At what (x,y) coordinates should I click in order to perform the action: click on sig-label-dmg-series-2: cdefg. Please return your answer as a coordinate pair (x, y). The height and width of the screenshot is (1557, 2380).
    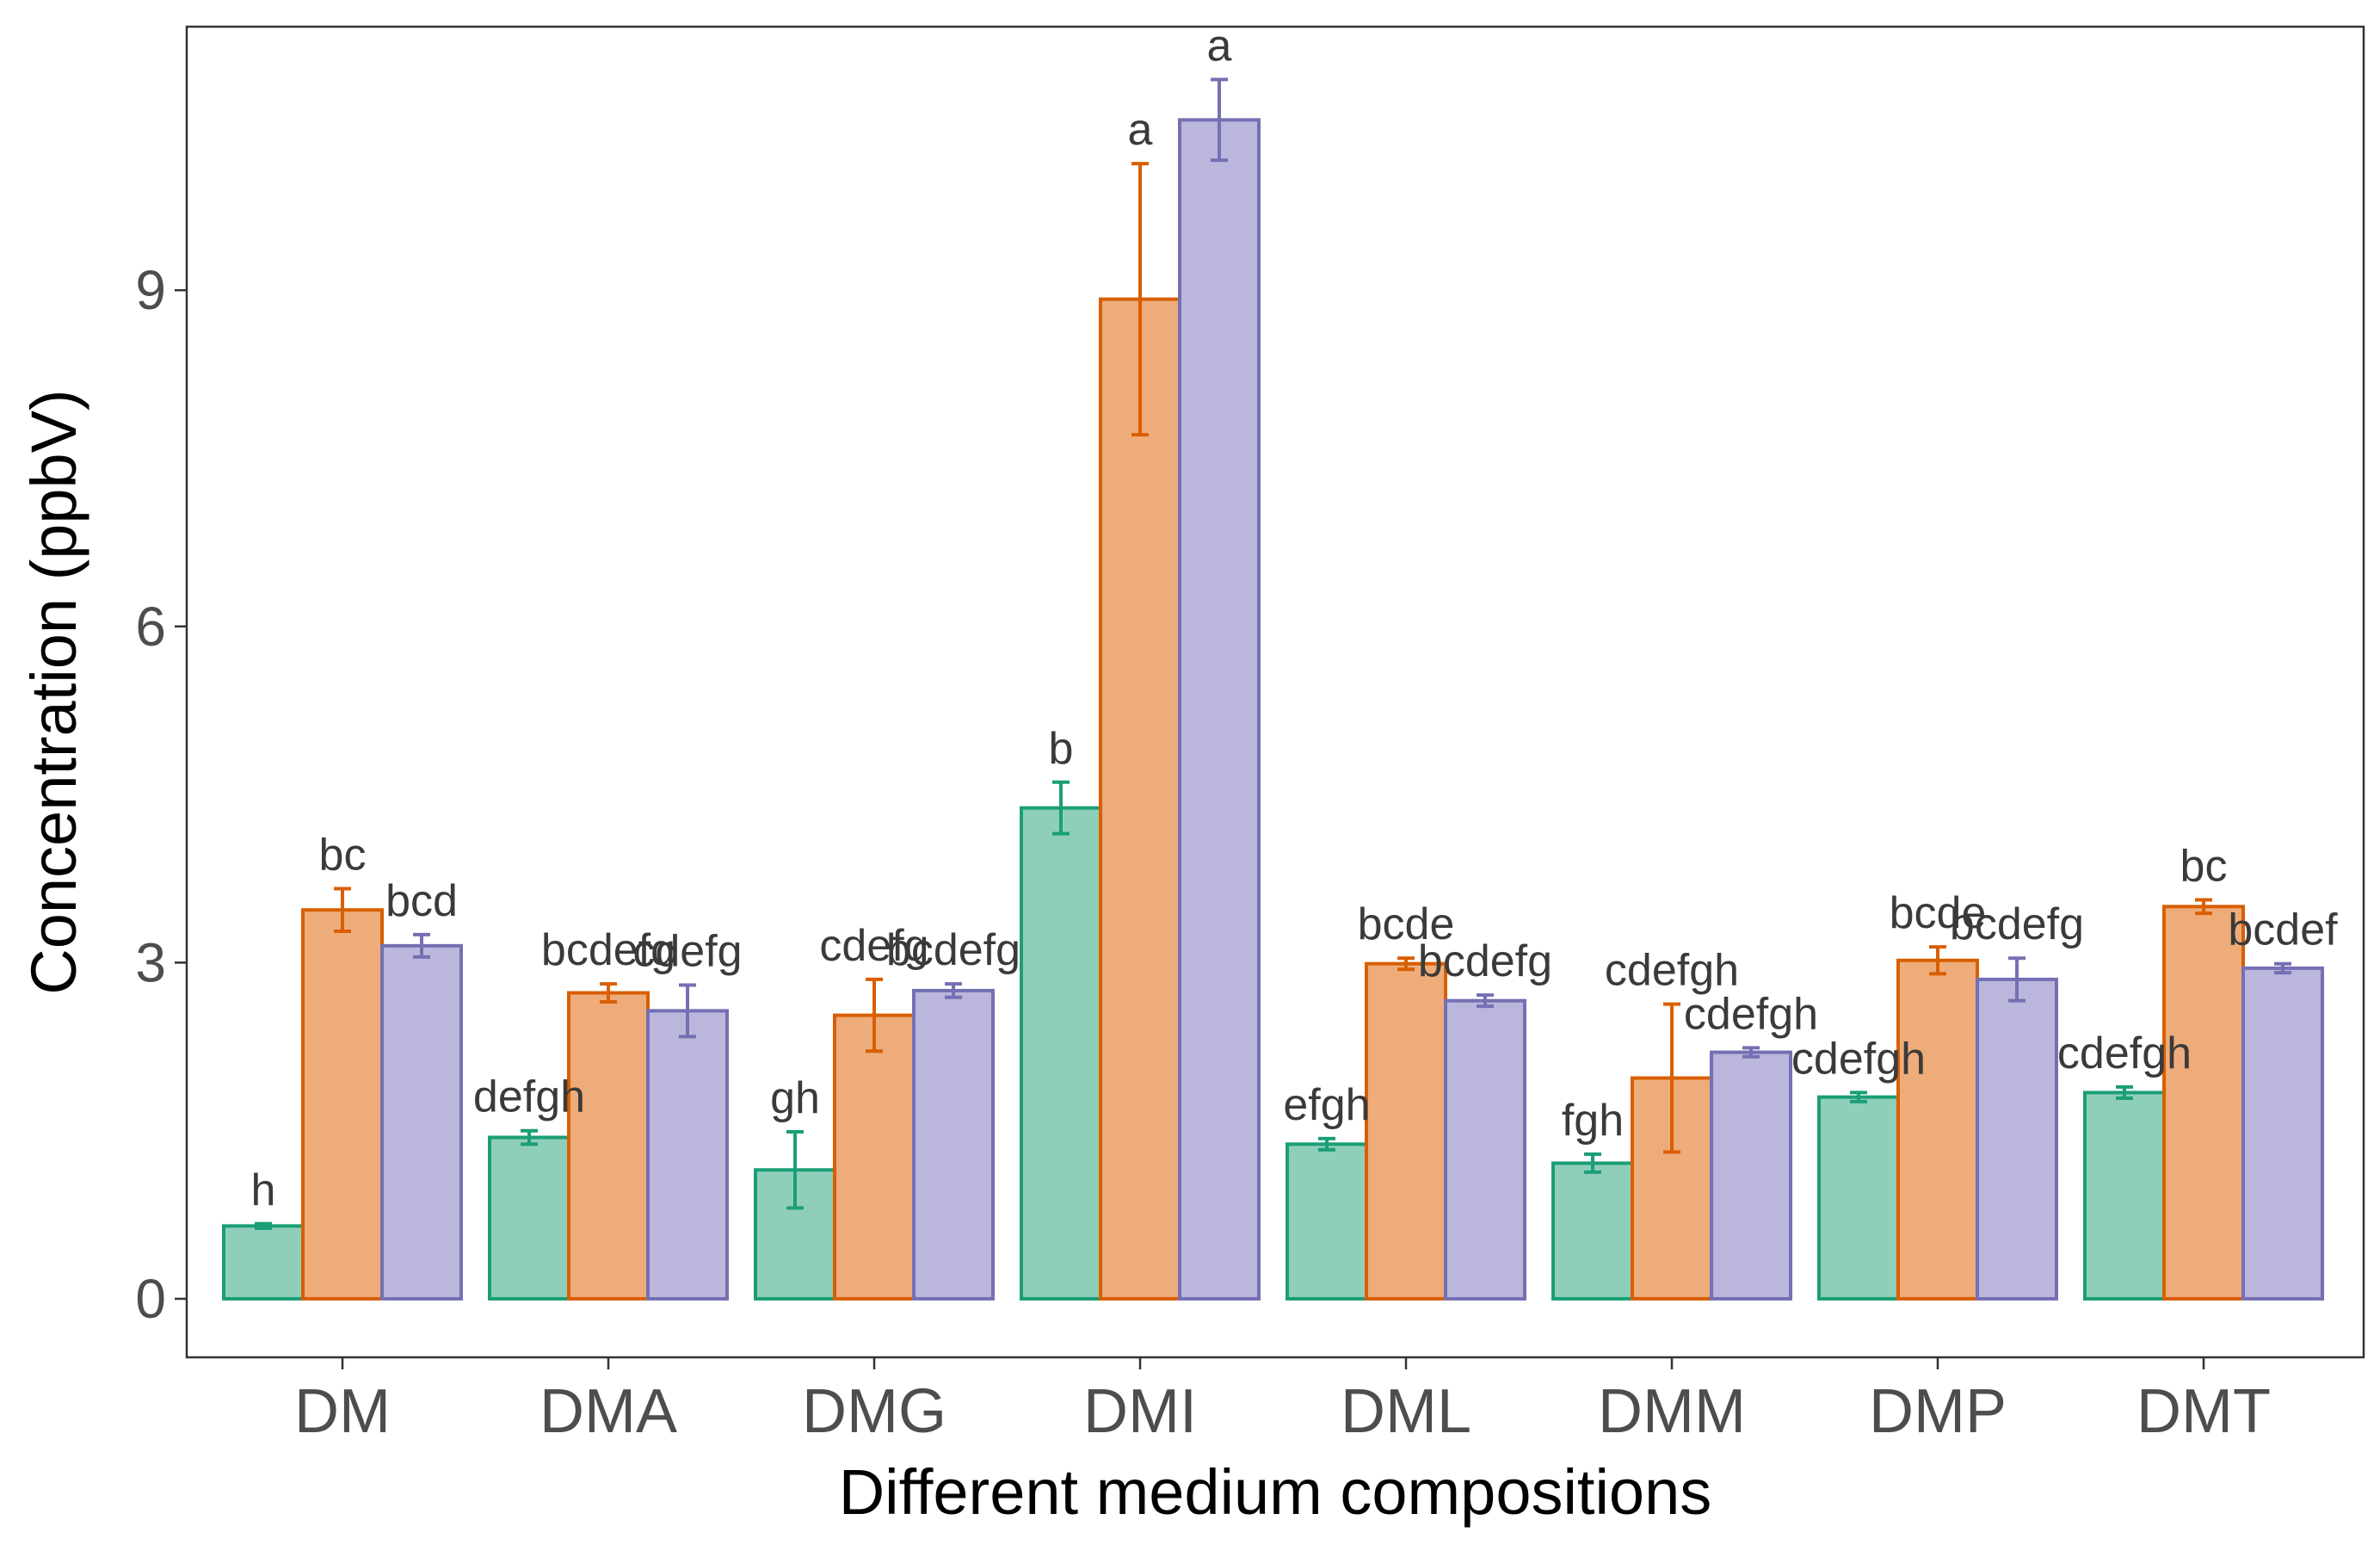
    Looking at the image, I should click on (874, 946).